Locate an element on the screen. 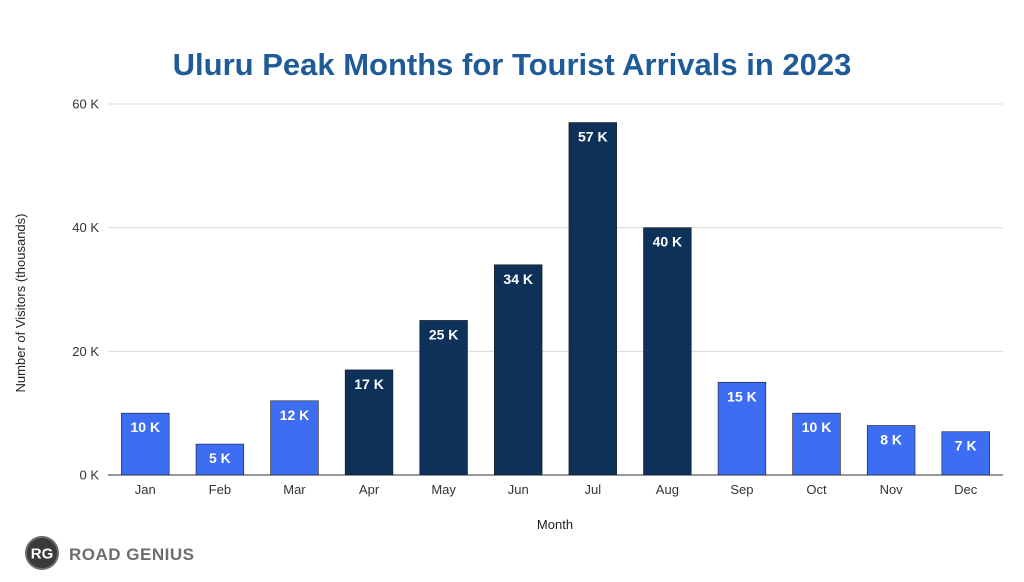 This screenshot has width=1024, height=582. bar-oct is located at coordinates (816, 444).